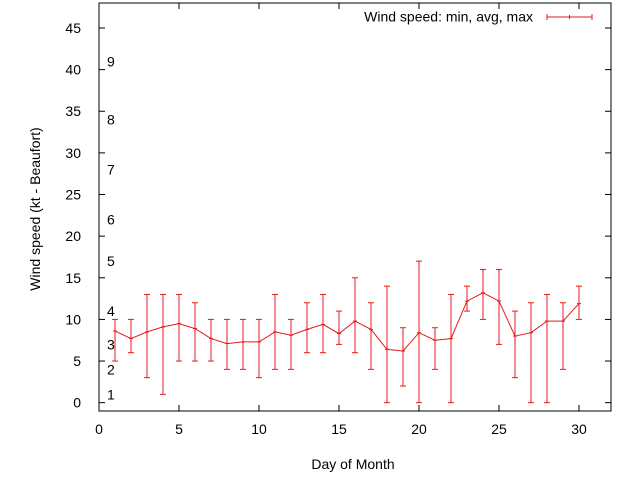 The height and width of the screenshot is (480, 640). Describe the element at coordinates (179, 429) in the screenshot. I see `x-tick-label: 5` at that location.